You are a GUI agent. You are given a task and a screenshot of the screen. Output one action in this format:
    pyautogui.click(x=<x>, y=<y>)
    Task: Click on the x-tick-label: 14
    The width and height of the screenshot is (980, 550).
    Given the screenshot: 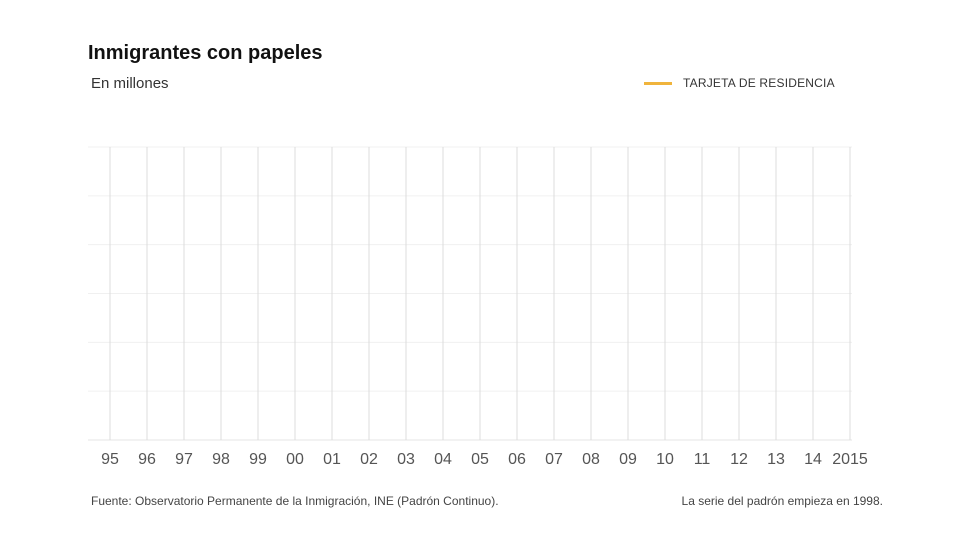 What is the action you would take?
    pyautogui.click(x=813, y=459)
    